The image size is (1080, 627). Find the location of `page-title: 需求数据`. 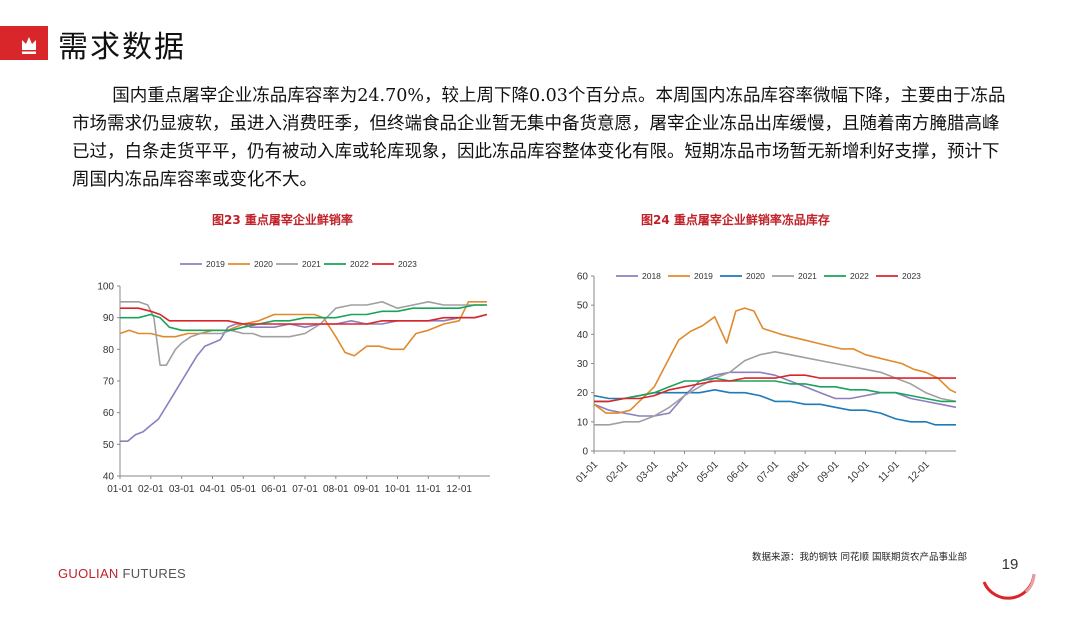

page-title: 需求数据 is located at coordinates (122, 47).